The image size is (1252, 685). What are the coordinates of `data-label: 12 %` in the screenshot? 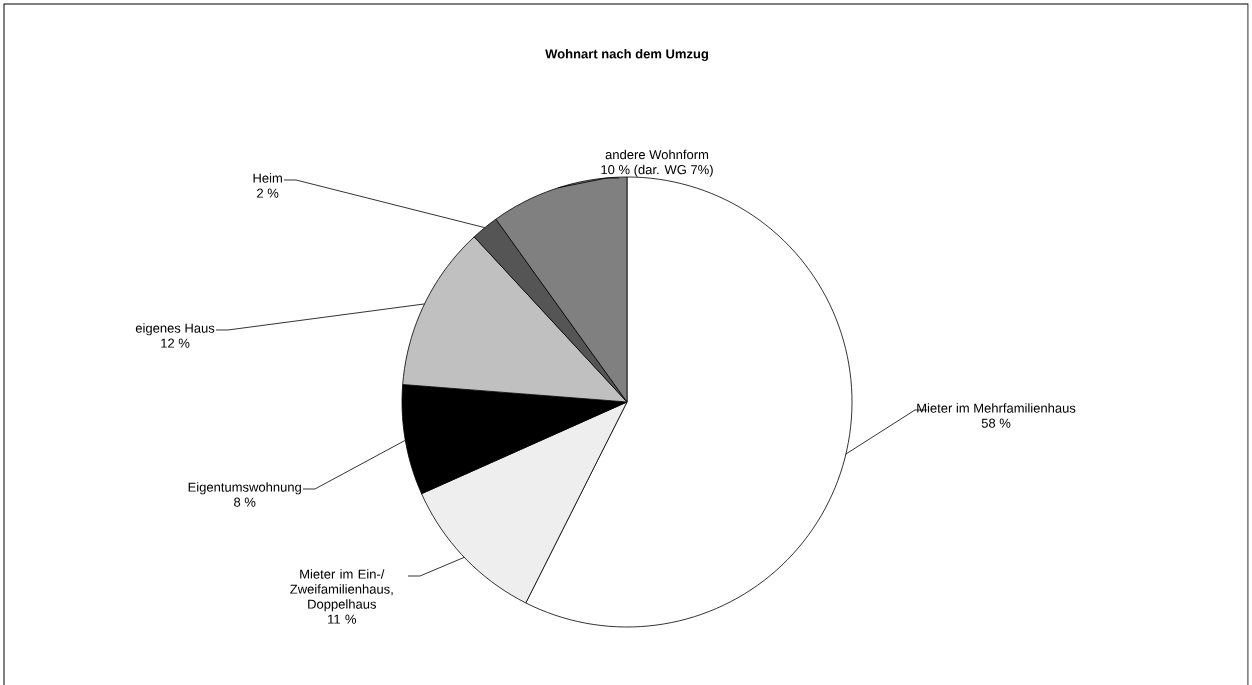 It's located at (175, 343).